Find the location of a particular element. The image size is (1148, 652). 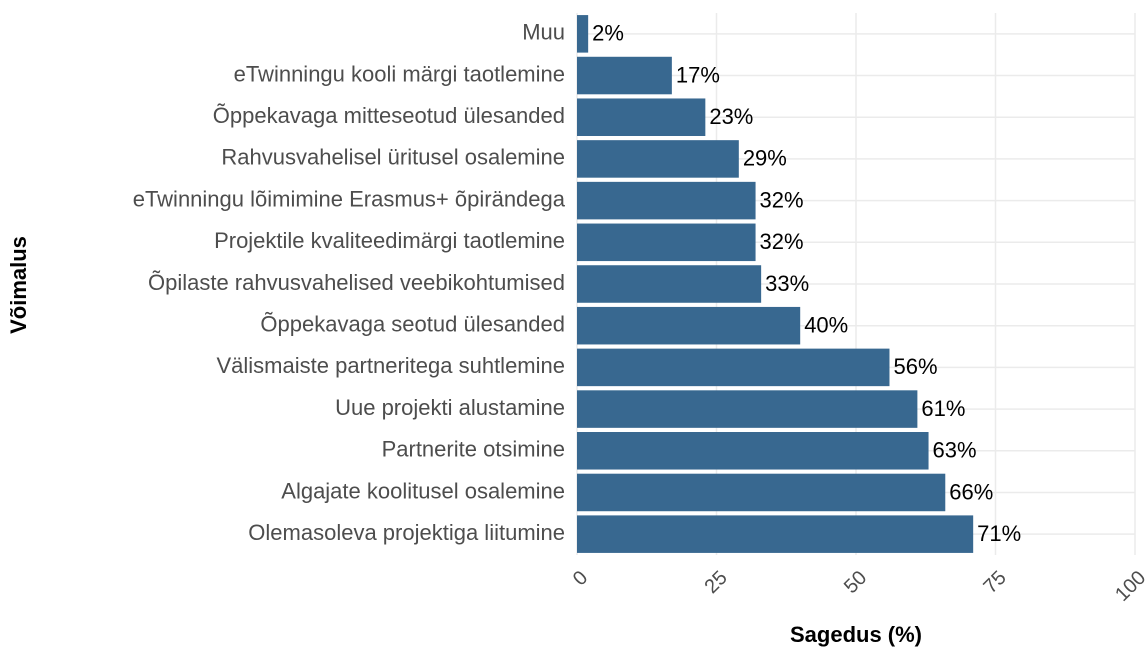

data-label: 61% is located at coordinates (943, 408).